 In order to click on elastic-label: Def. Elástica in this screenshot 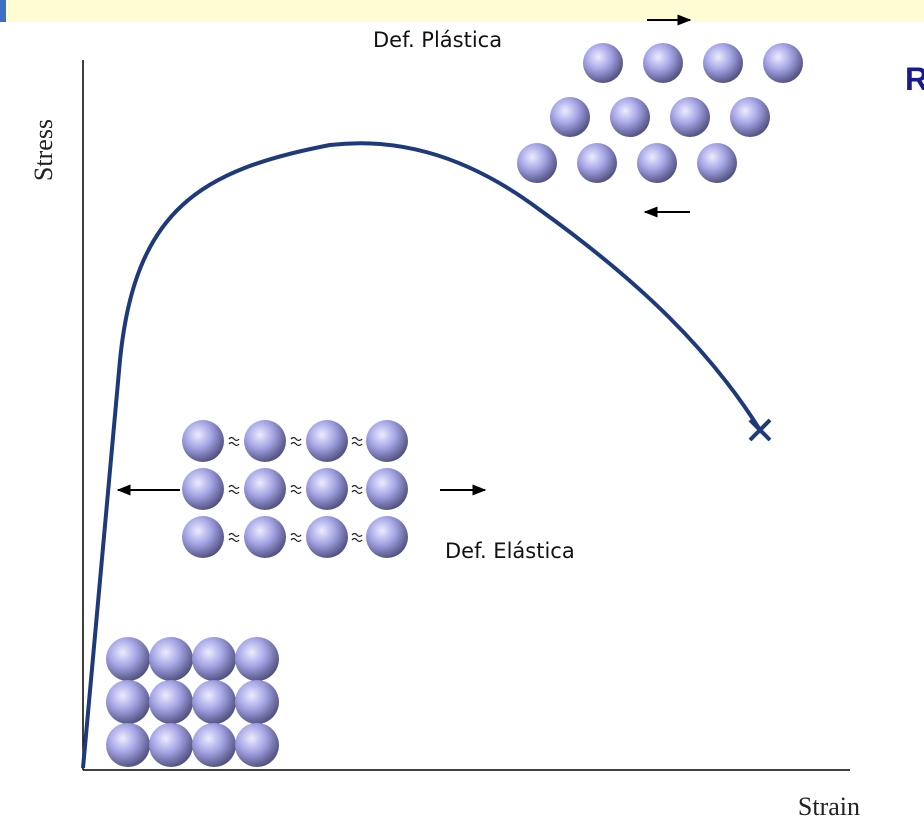, I will do `click(510, 551)`.